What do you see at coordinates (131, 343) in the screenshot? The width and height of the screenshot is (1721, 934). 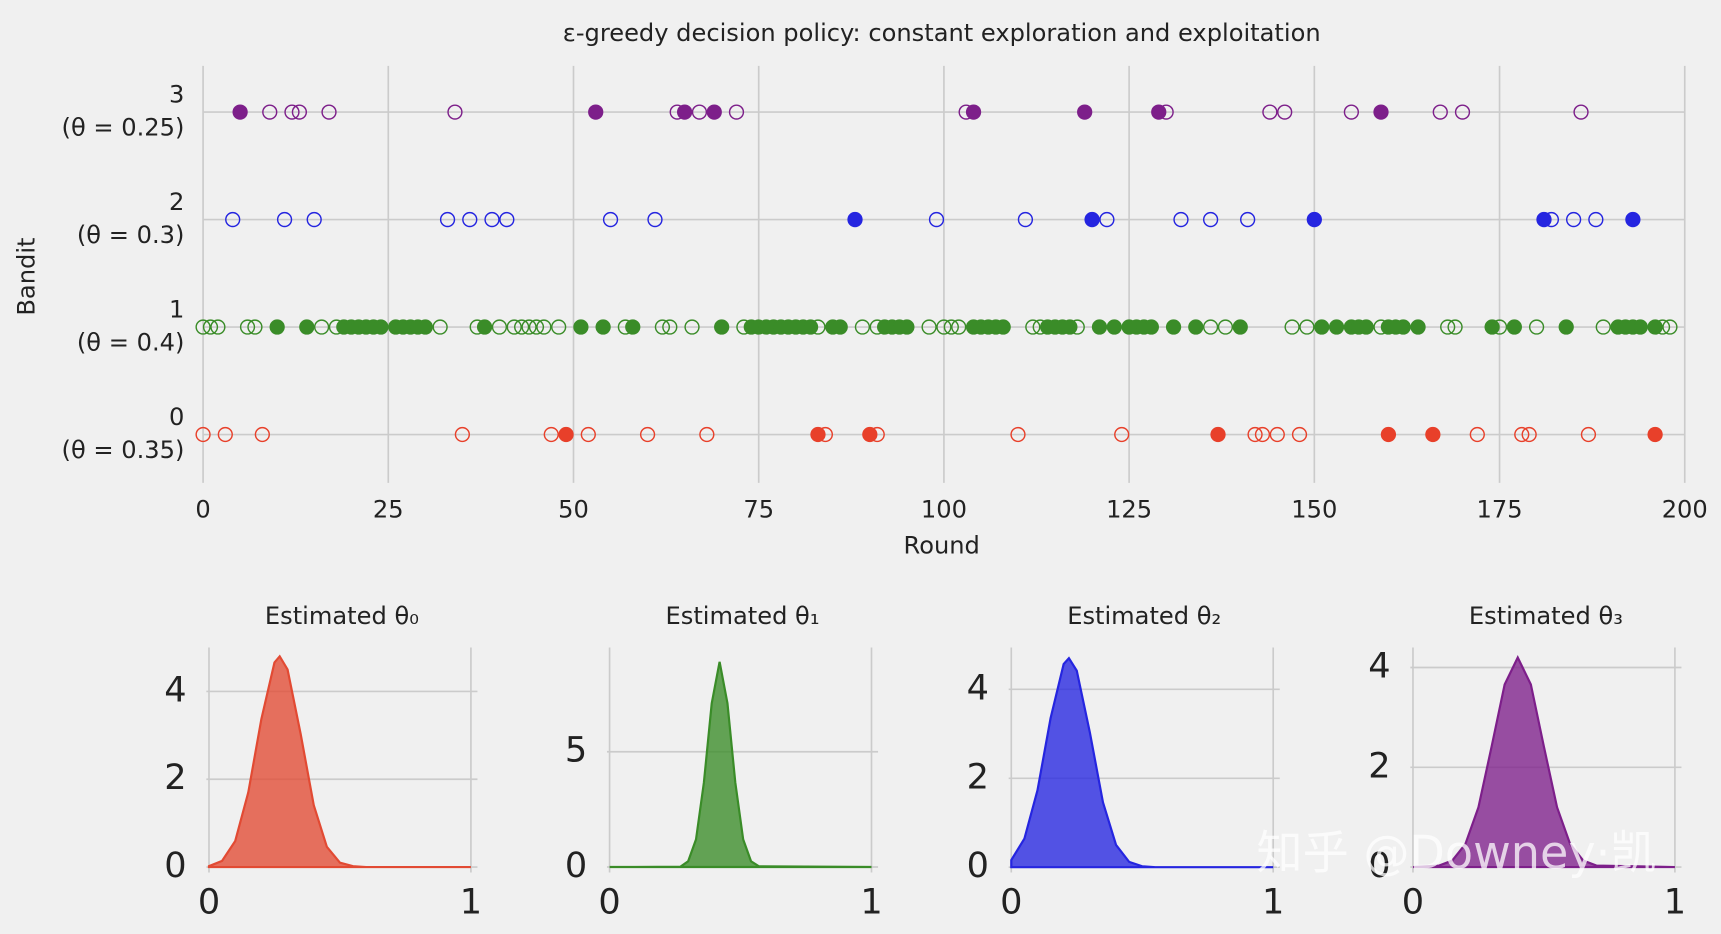 I see `y-tick-note: (θ = 0.4)` at bounding box center [131, 343].